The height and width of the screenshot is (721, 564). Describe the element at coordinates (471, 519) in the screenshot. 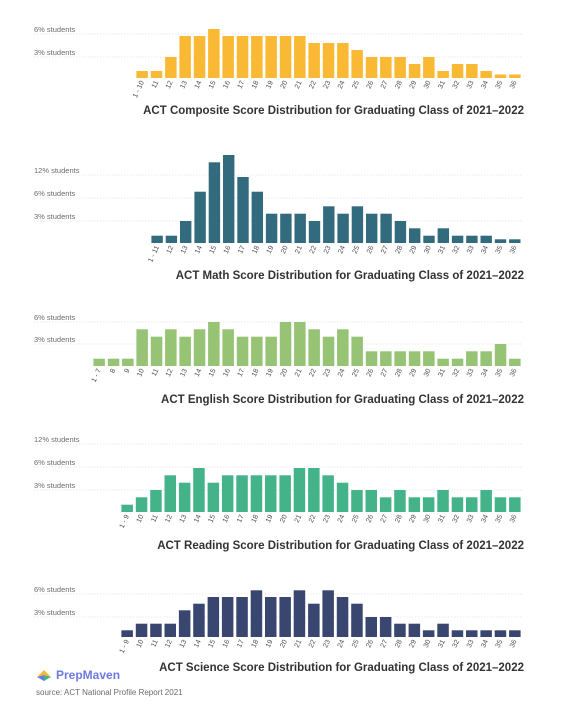

I see `tick-label: 33` at that location.